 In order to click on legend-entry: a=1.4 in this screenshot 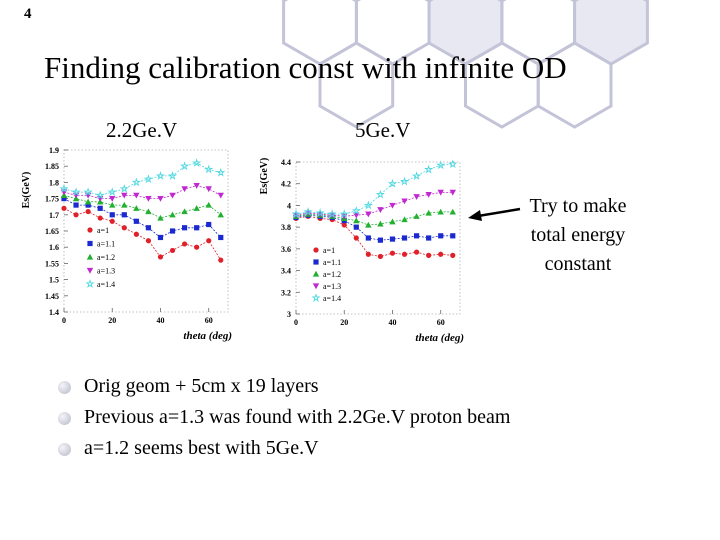, I will do `click(100, 284)`.